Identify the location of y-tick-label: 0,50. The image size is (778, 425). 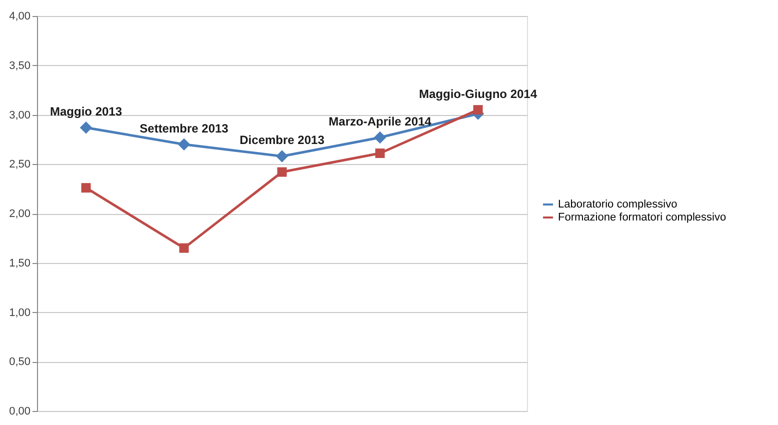
(19, 362).